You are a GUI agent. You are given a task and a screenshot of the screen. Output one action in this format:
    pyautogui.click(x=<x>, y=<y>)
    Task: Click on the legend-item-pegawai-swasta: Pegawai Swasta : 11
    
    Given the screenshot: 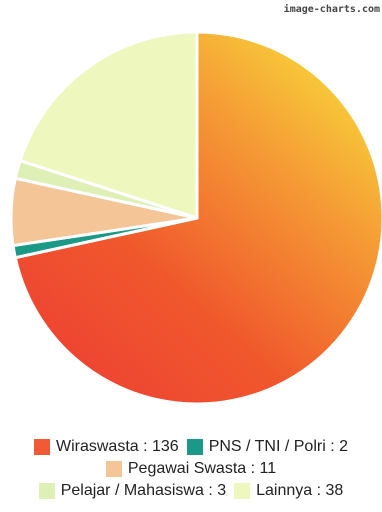 What is the action you would take?
    pyautogui.click(x=191, y=469)
    